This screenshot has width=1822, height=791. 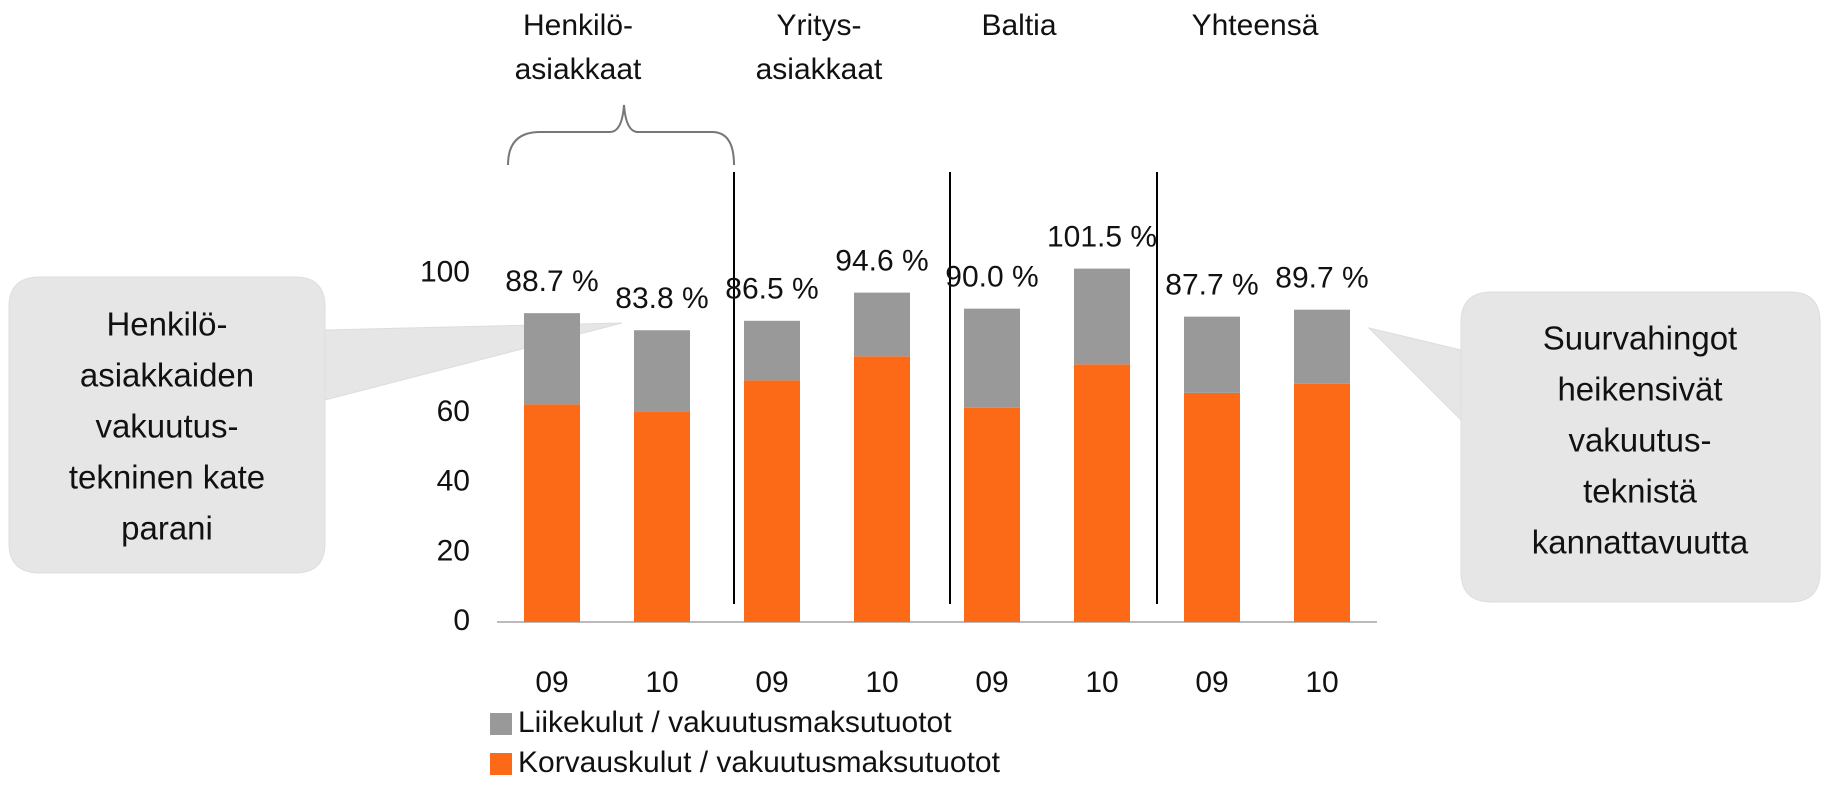 I want to click on total-label: 94.6 %, so click(x=881, y=261).